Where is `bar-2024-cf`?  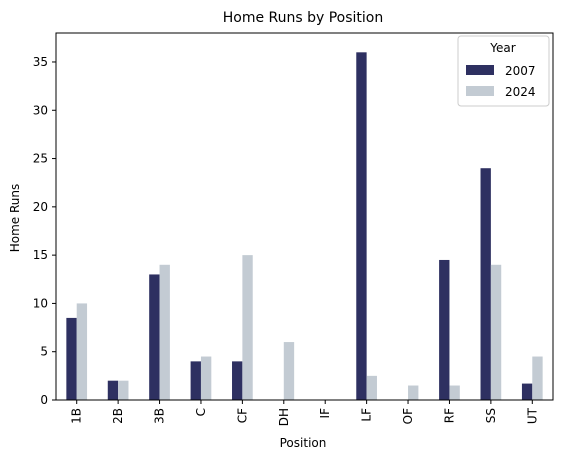
bar-2024-cf is located at coordinates (247, 327).